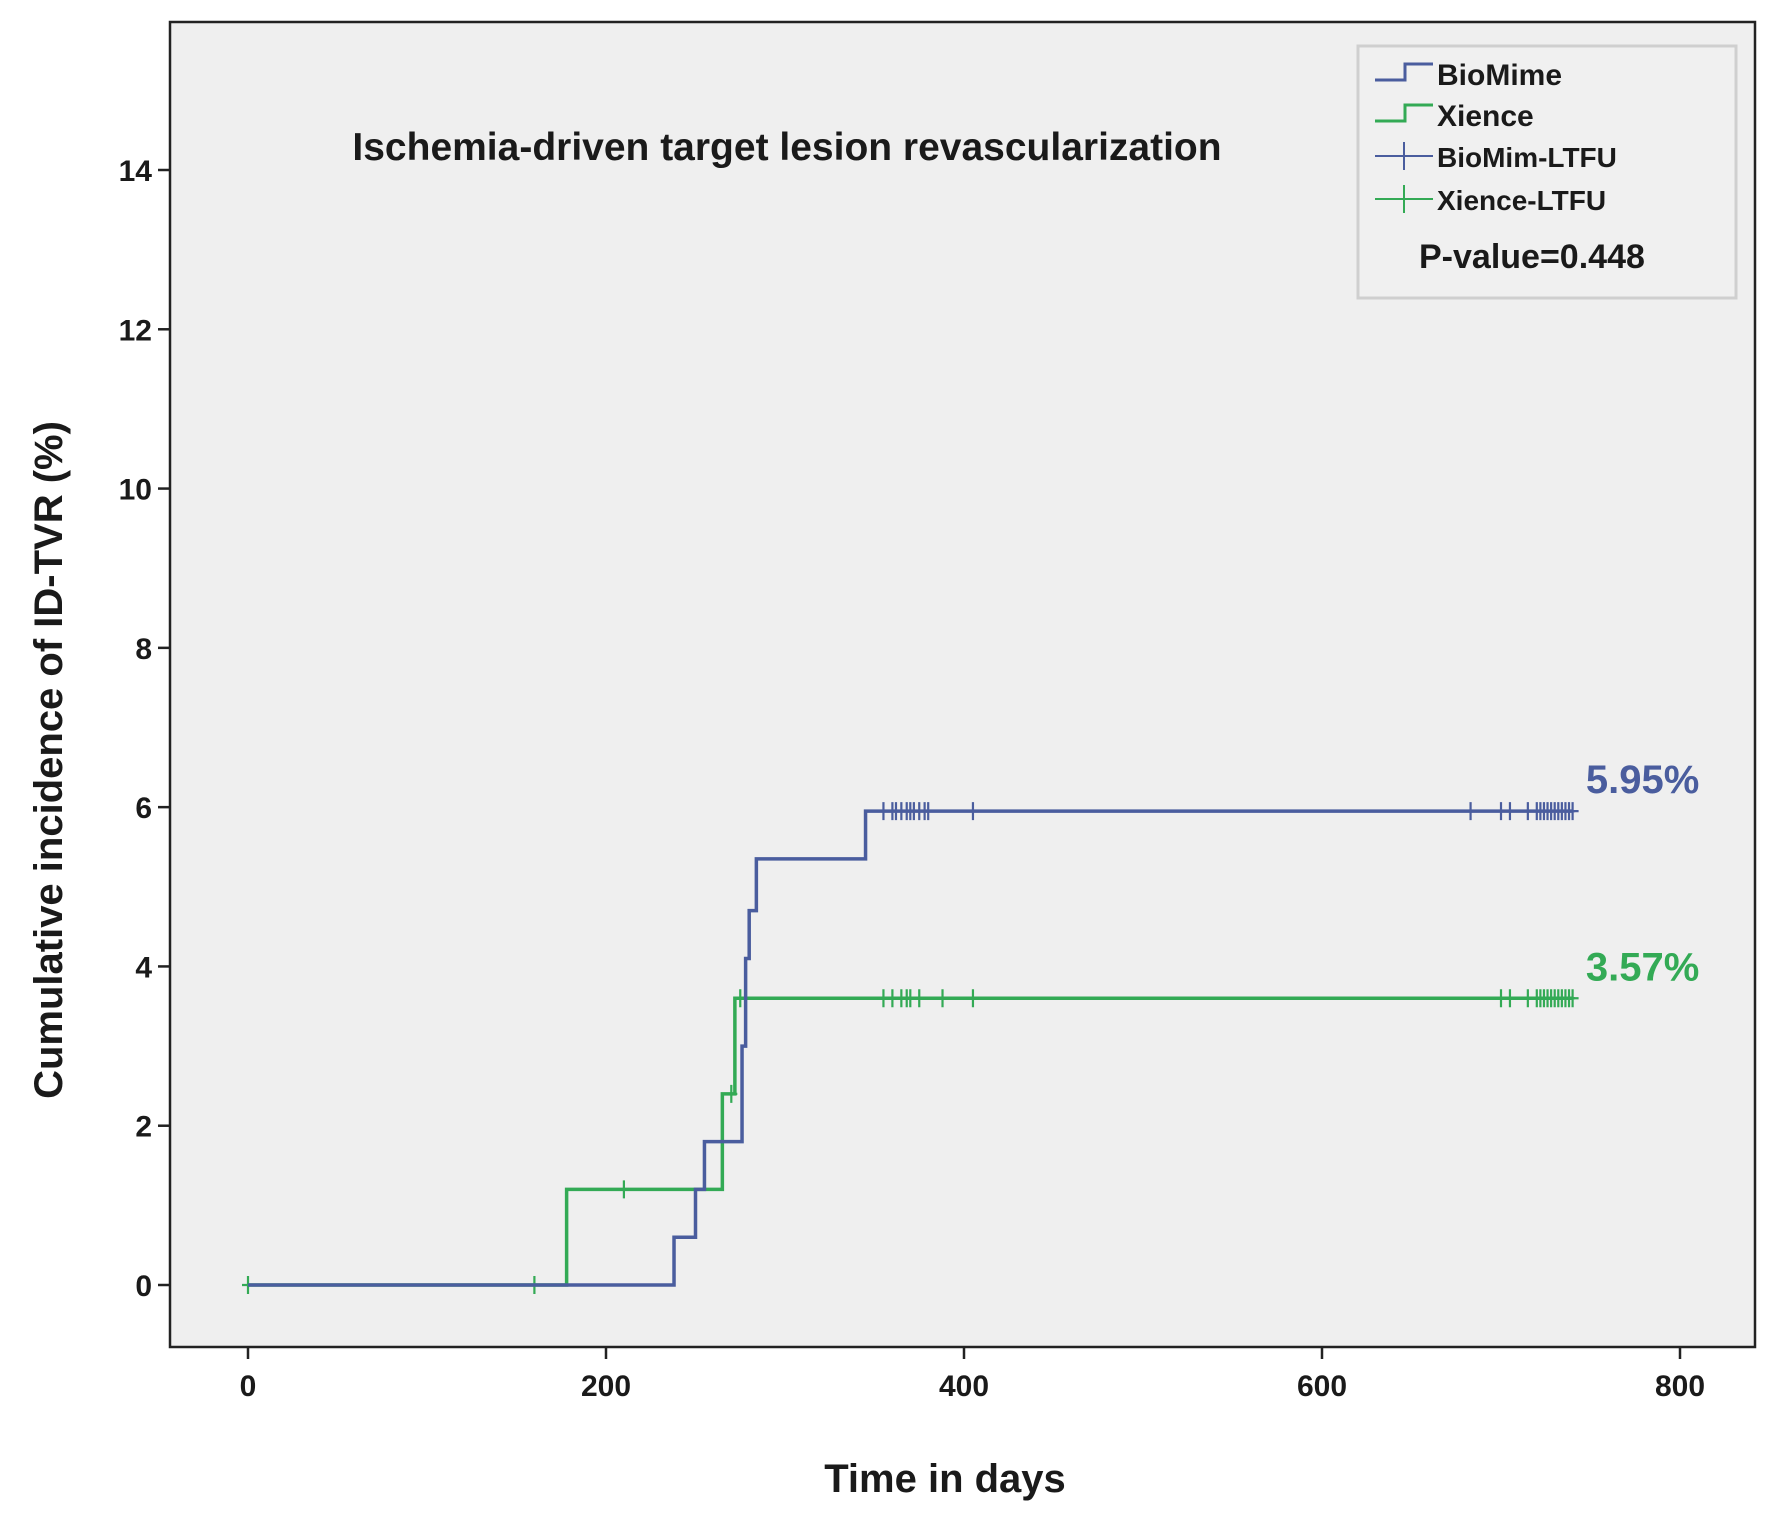 The image size is (1772, 1520). What do you see at coordinates (1521, 200) in the screenshot?
I see `legend-label-xience-ltfu: Xience-LTFU` at bounding box center [1521, 200].